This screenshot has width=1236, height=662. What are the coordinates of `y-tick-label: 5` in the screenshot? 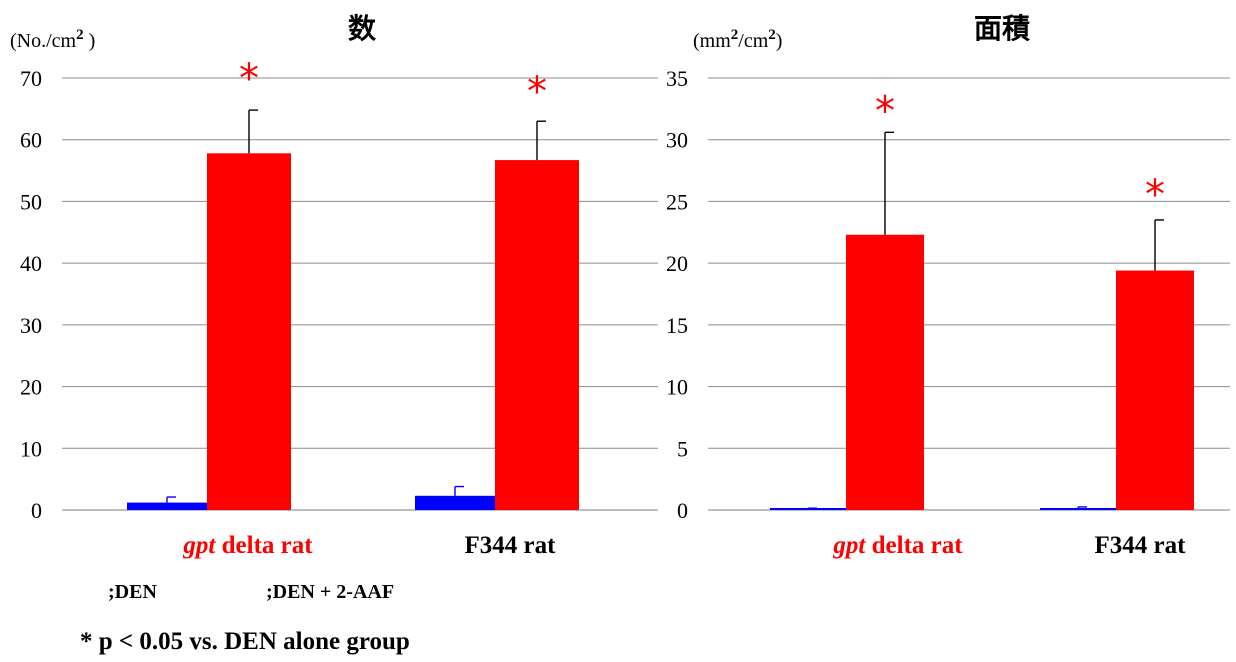 It's located at (682, 448).